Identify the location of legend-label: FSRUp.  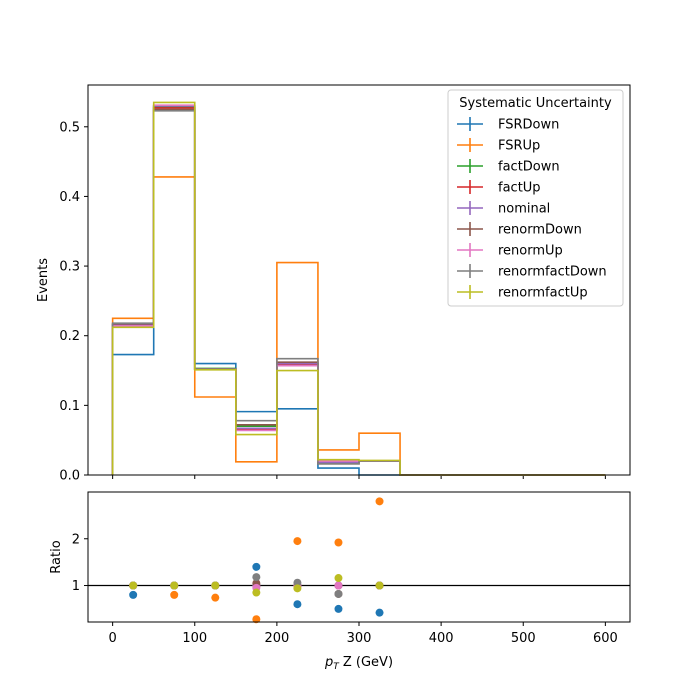
(519, 146).